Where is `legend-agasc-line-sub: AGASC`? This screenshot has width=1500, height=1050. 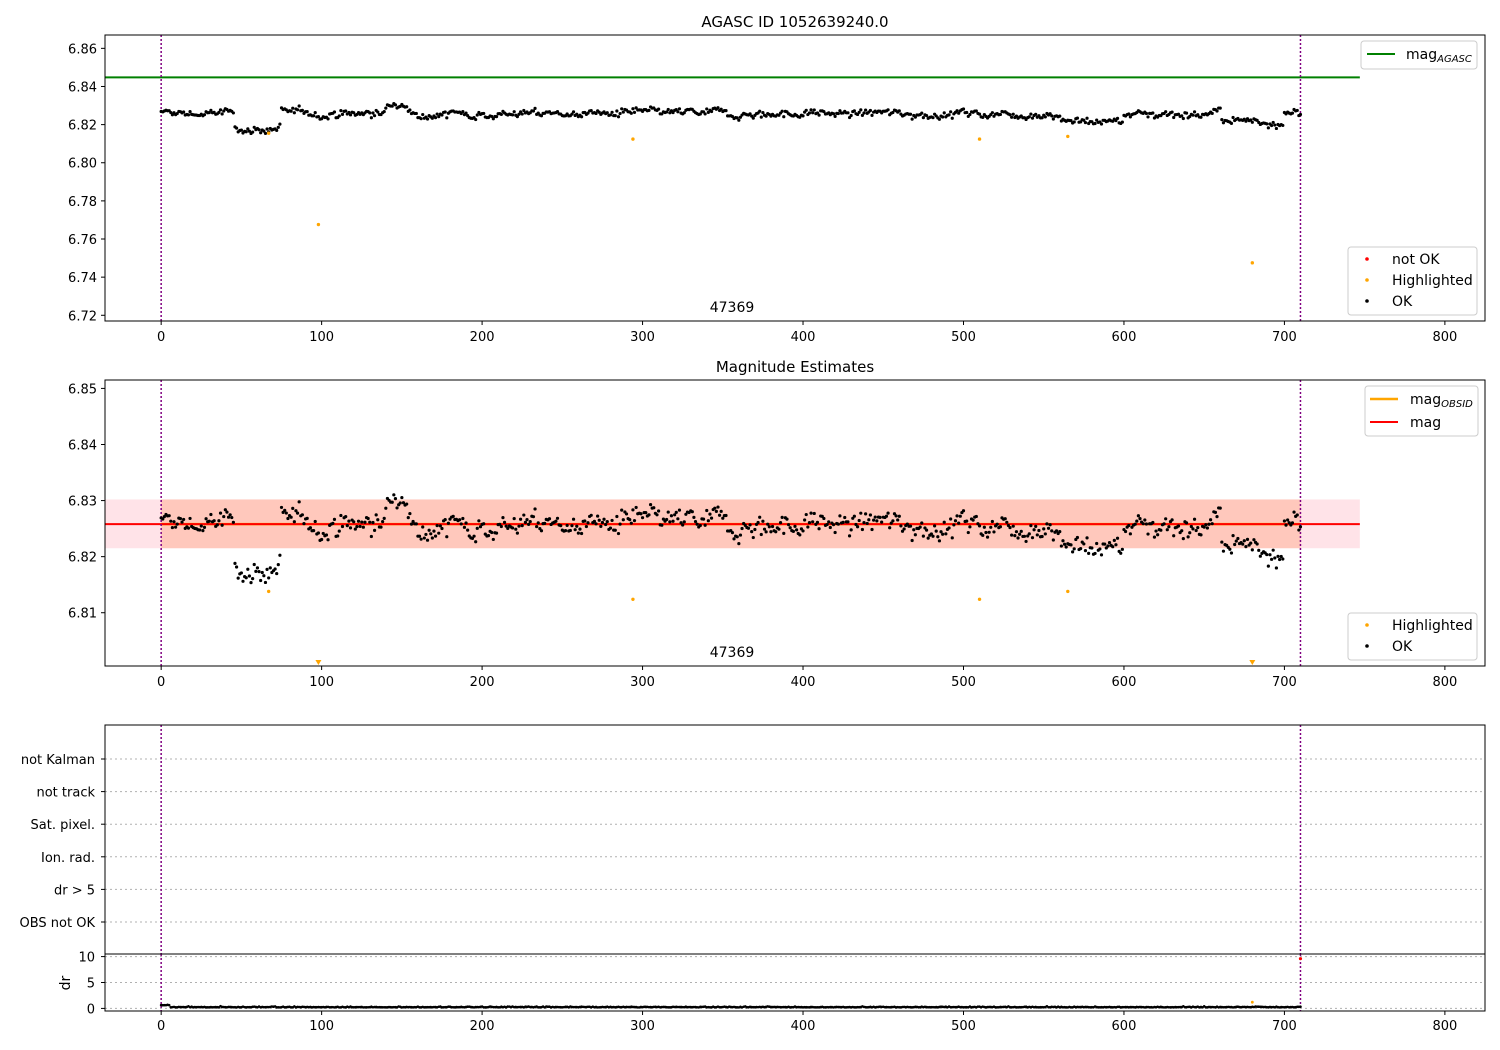 legend-agasc-line-sub: AGASC is located at coordinates (1454, 59).